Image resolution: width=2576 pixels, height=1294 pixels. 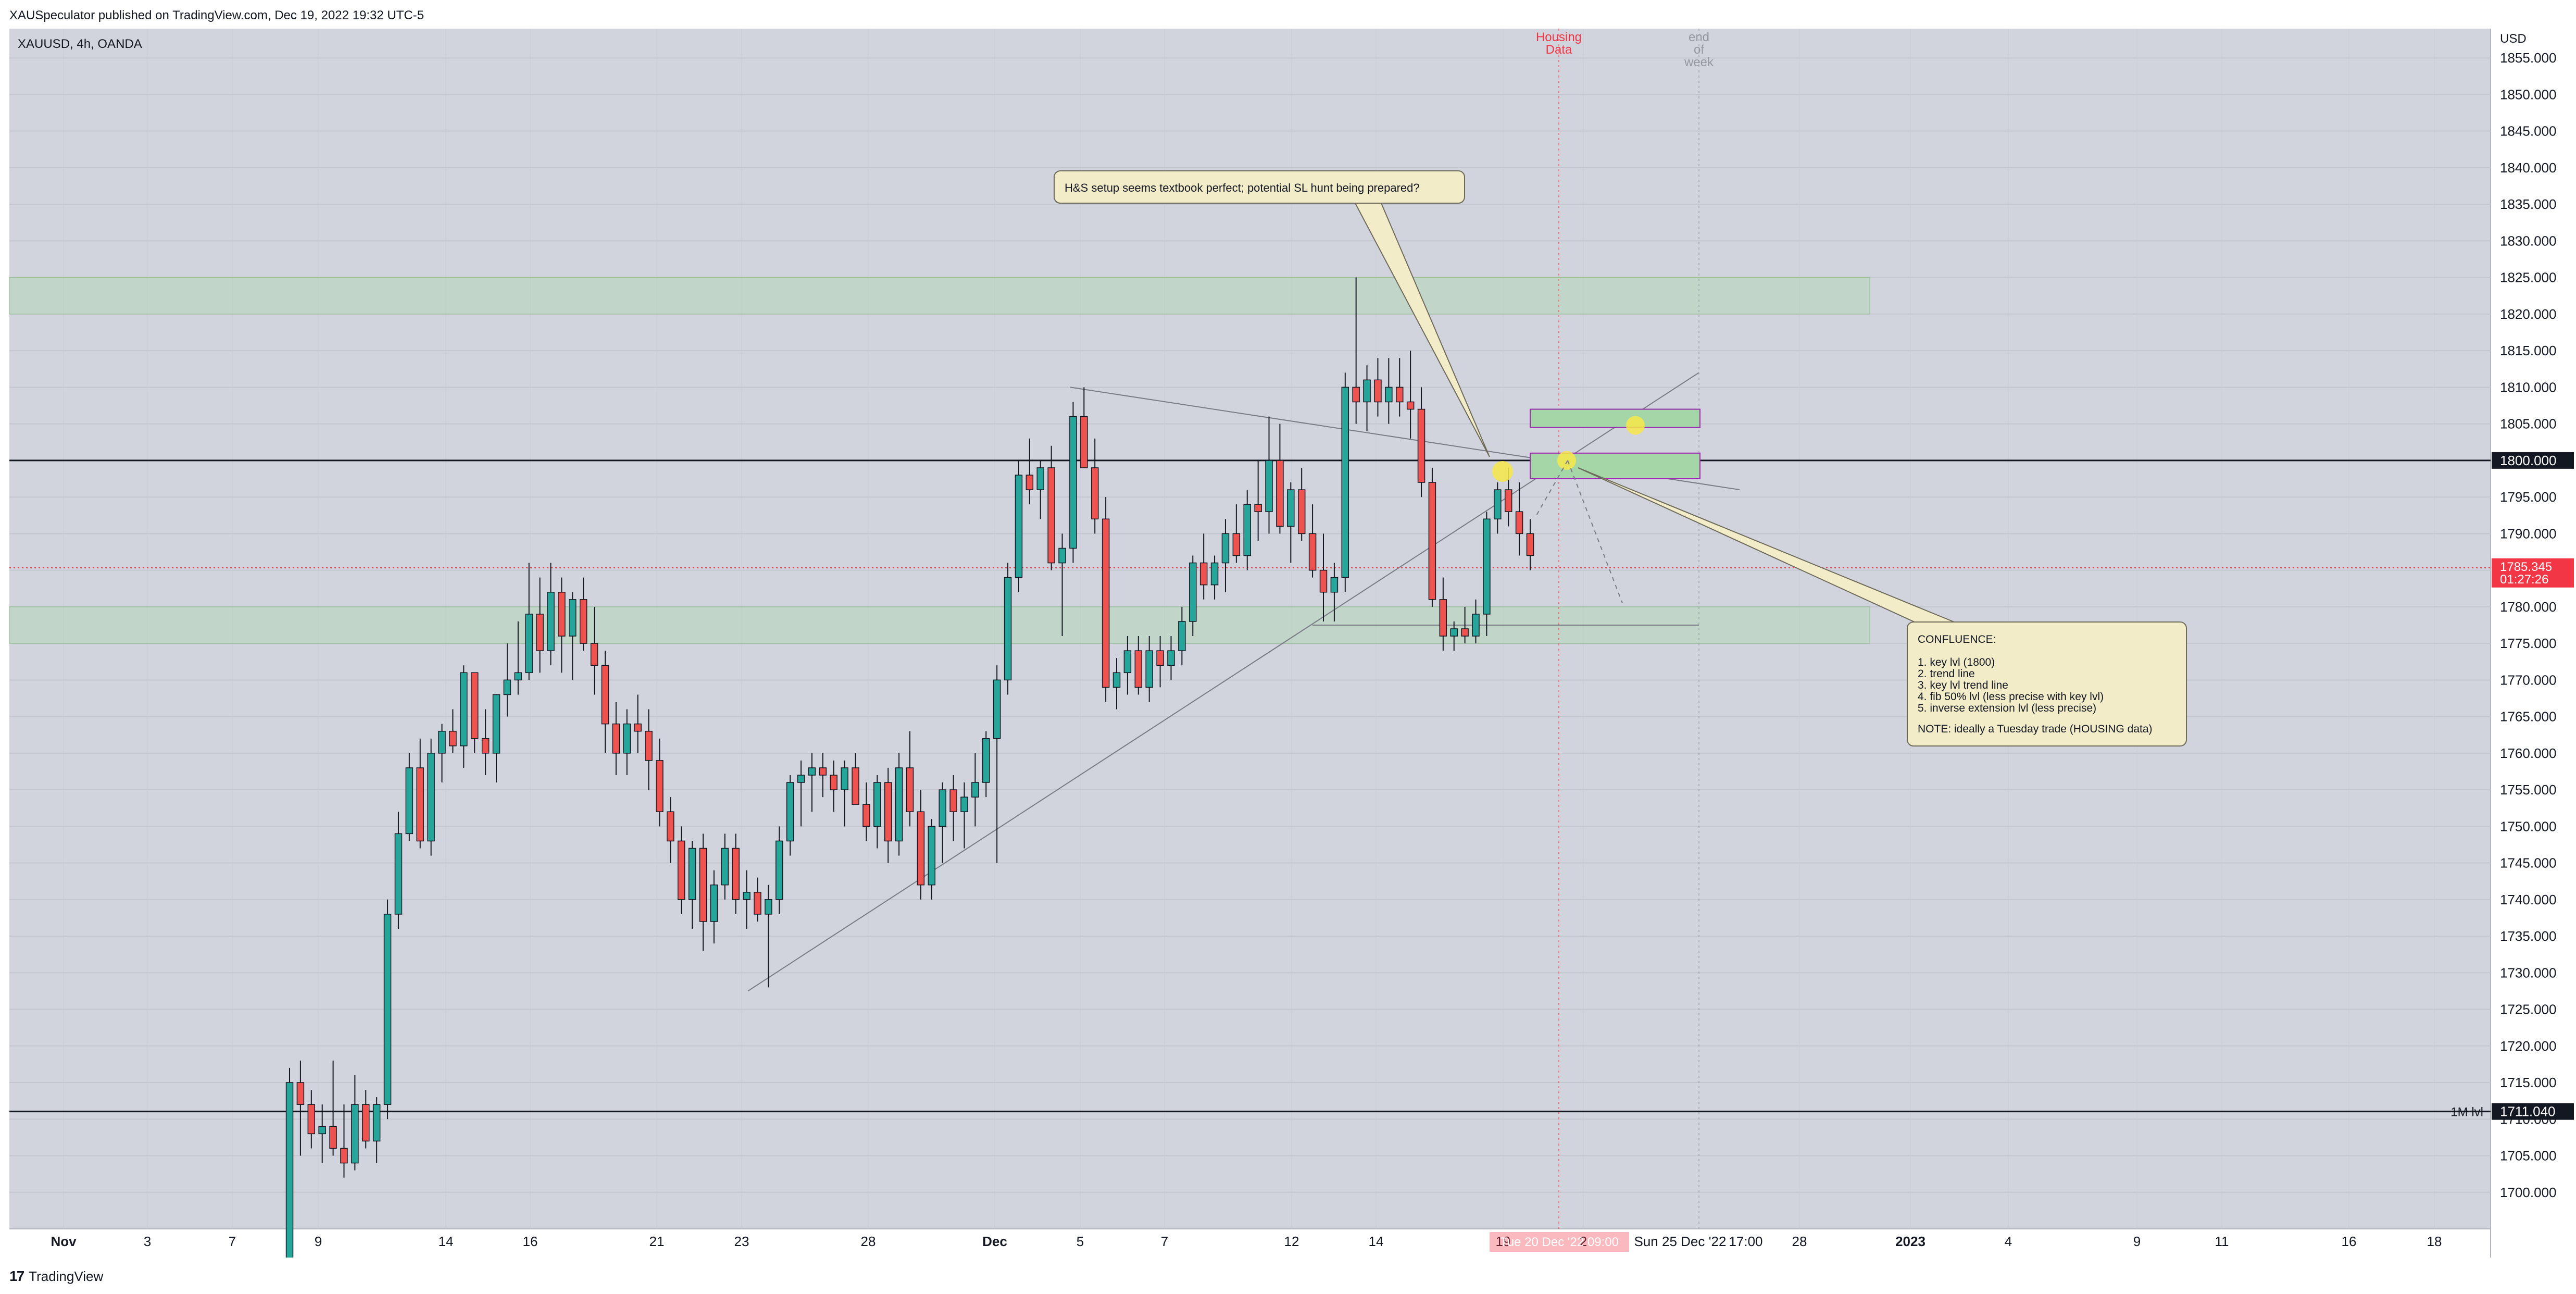 I want to click on y-tick-label: 1850.000, so click(x=2528, y=94).